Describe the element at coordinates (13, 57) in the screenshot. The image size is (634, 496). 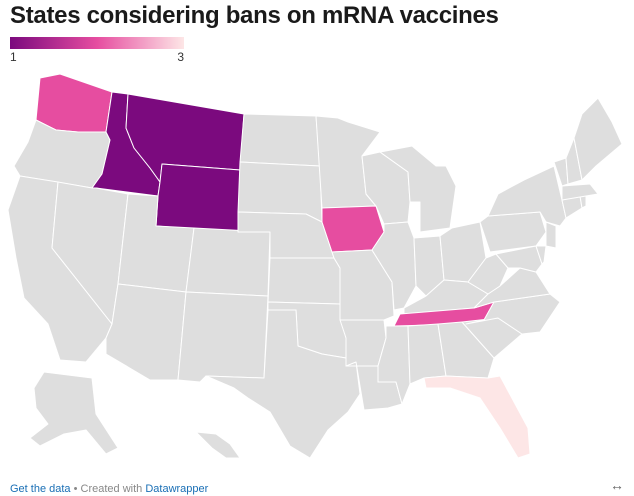
I see `legend-min-label: 1` at that location.